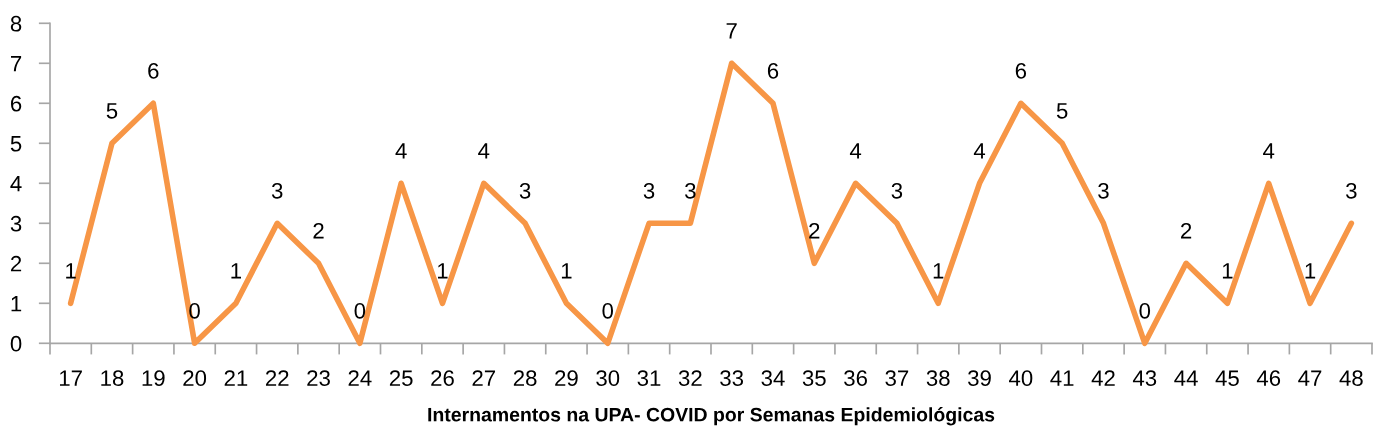 This screenshot has height=430, width=1373. I want to click on x-tick-label: 47, so click(1310, 378).